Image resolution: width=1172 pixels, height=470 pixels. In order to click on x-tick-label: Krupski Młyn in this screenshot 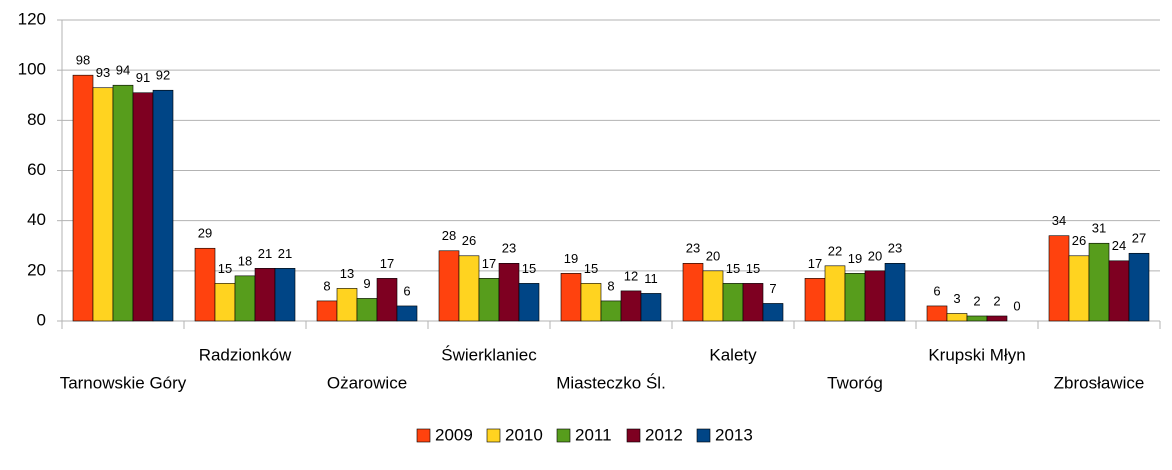, I will do `click(976, 354)`.